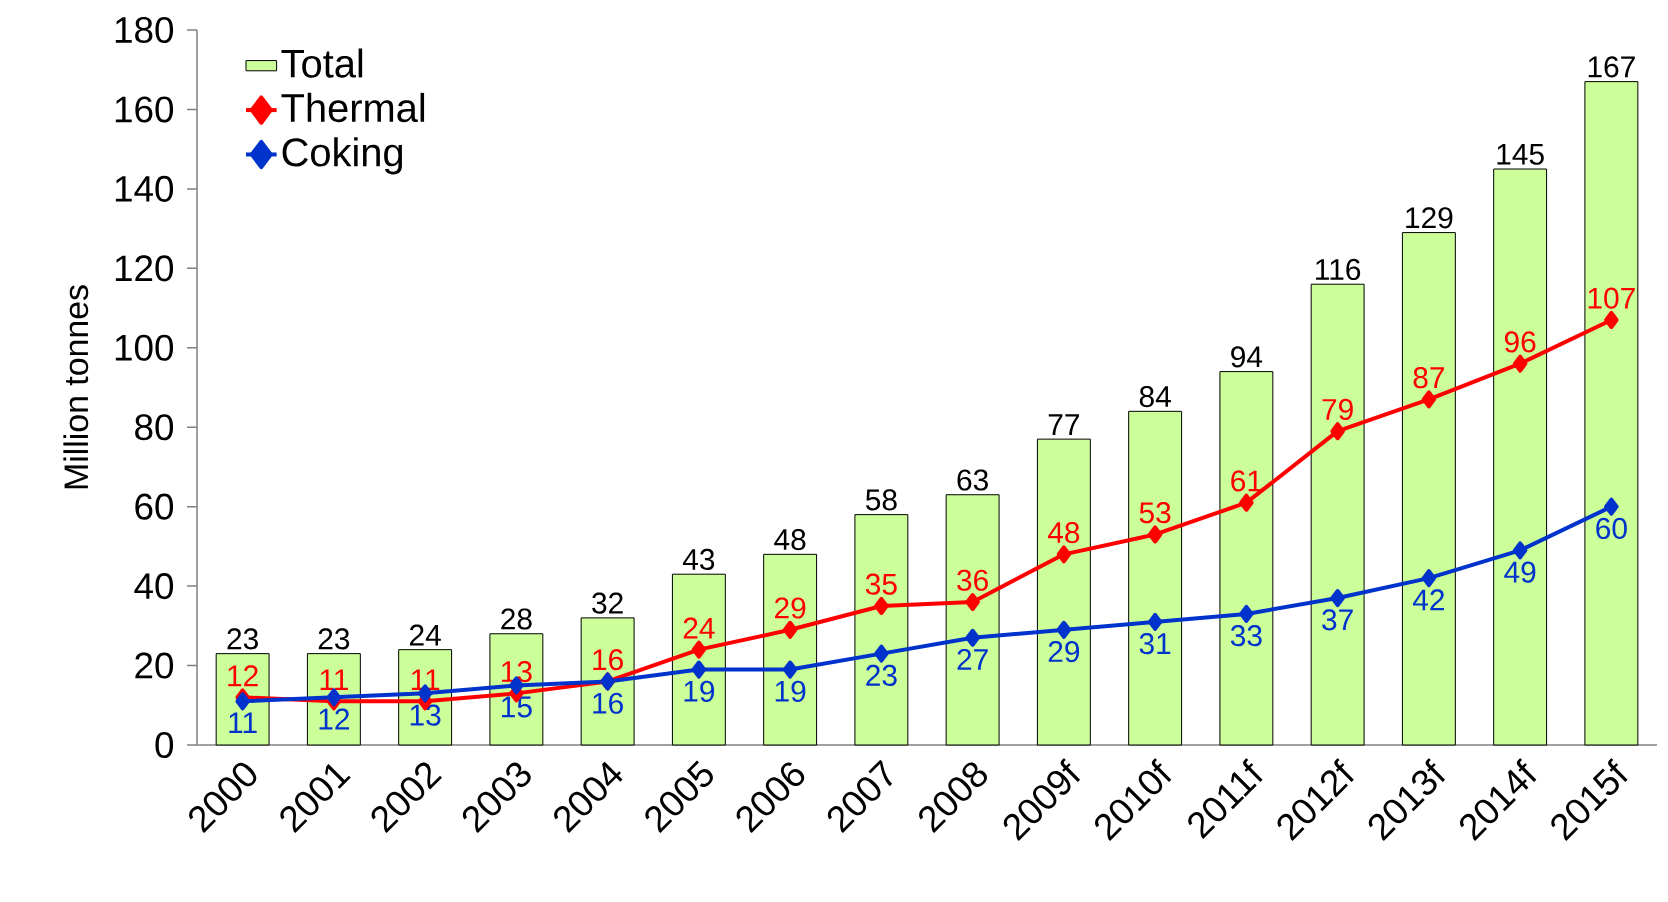 Image resolution: width=1668 pixels, height=902 pixels. Describe the element at coordinates (1611, 528) in the screenshot. I see `data-label: 60` at that location.